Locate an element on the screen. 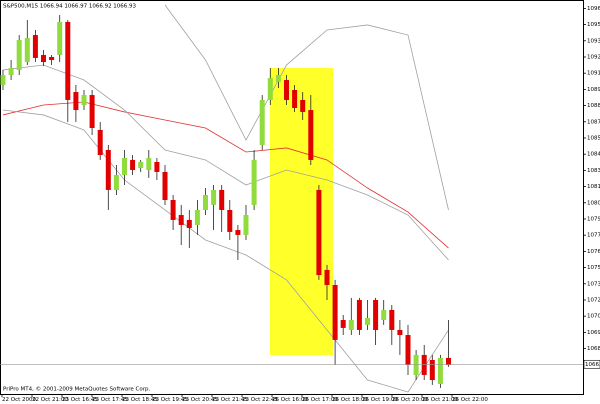 This screenshot has width=600, height=404. x-tick-label: 23 Oct 20:45 is located at coordinates (200, 400).